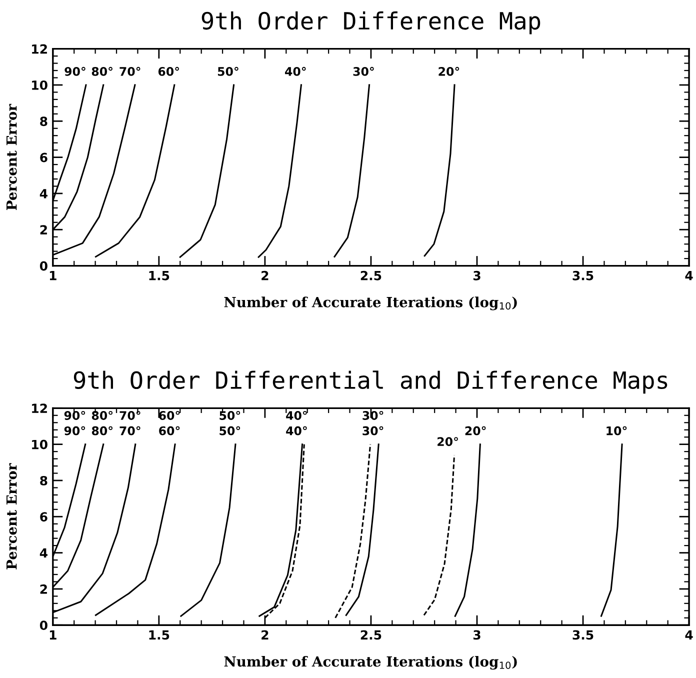 Image resolution: width=696 pixels, height=678 pixels. I want to click on annotation: 10°, so click(616, 431).